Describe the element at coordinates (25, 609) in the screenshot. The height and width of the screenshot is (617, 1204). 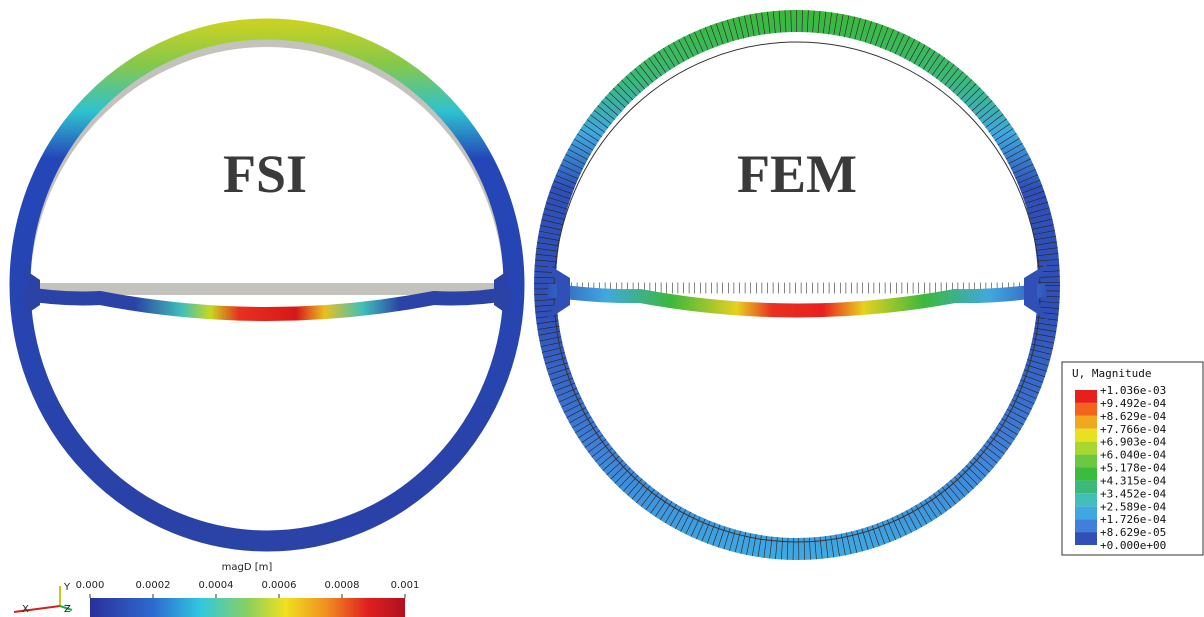
I see `axis-label: X` at that location.